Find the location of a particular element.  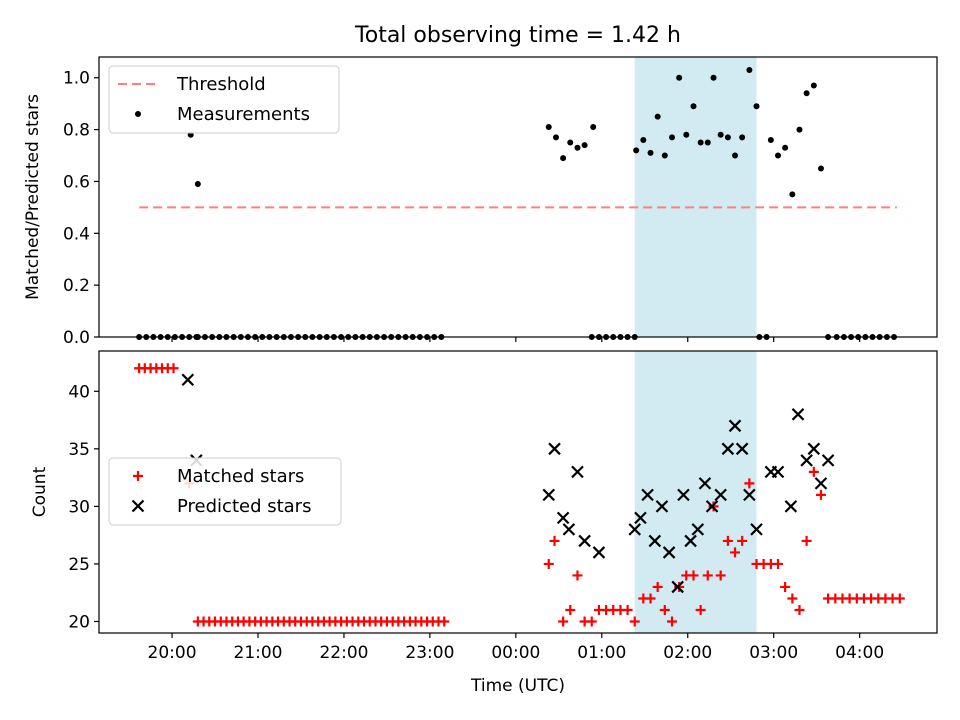

x-tick-label: 20:00 is located at coordinates (172, 653).